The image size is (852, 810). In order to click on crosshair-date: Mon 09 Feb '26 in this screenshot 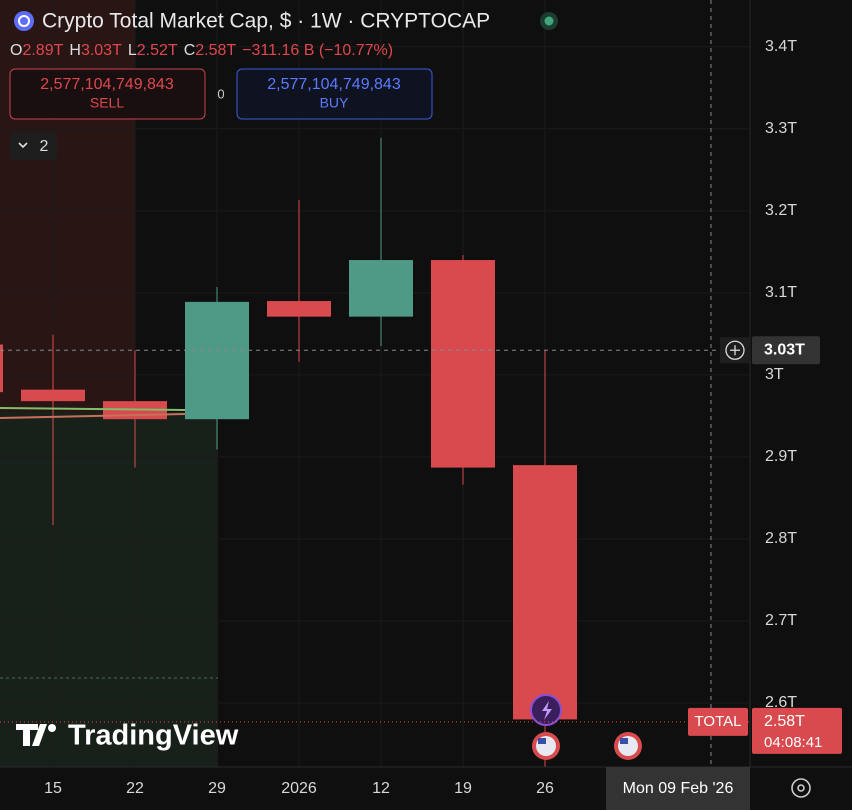, I will do `click(678, 788)`.